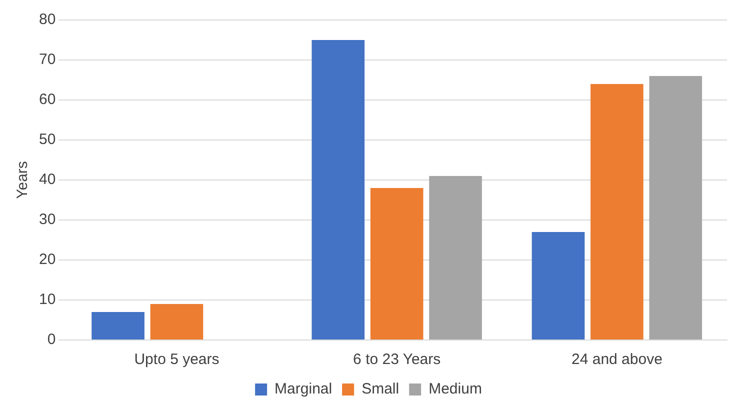 The width and height of the screenshot is (747, 412). What do you see at coordinates (47, 219) in the screenshot?
I see `y-tick-label: 30` at bounding box center [47, 219].